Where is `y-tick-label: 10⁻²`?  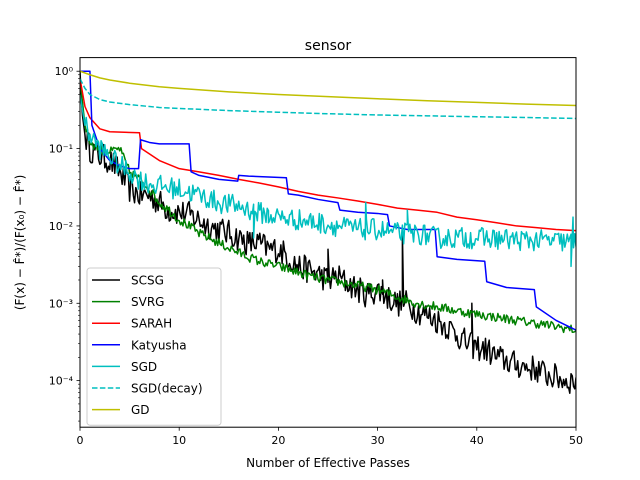
y-tick-label: 10⁻² is located at coordinates (61, 226).